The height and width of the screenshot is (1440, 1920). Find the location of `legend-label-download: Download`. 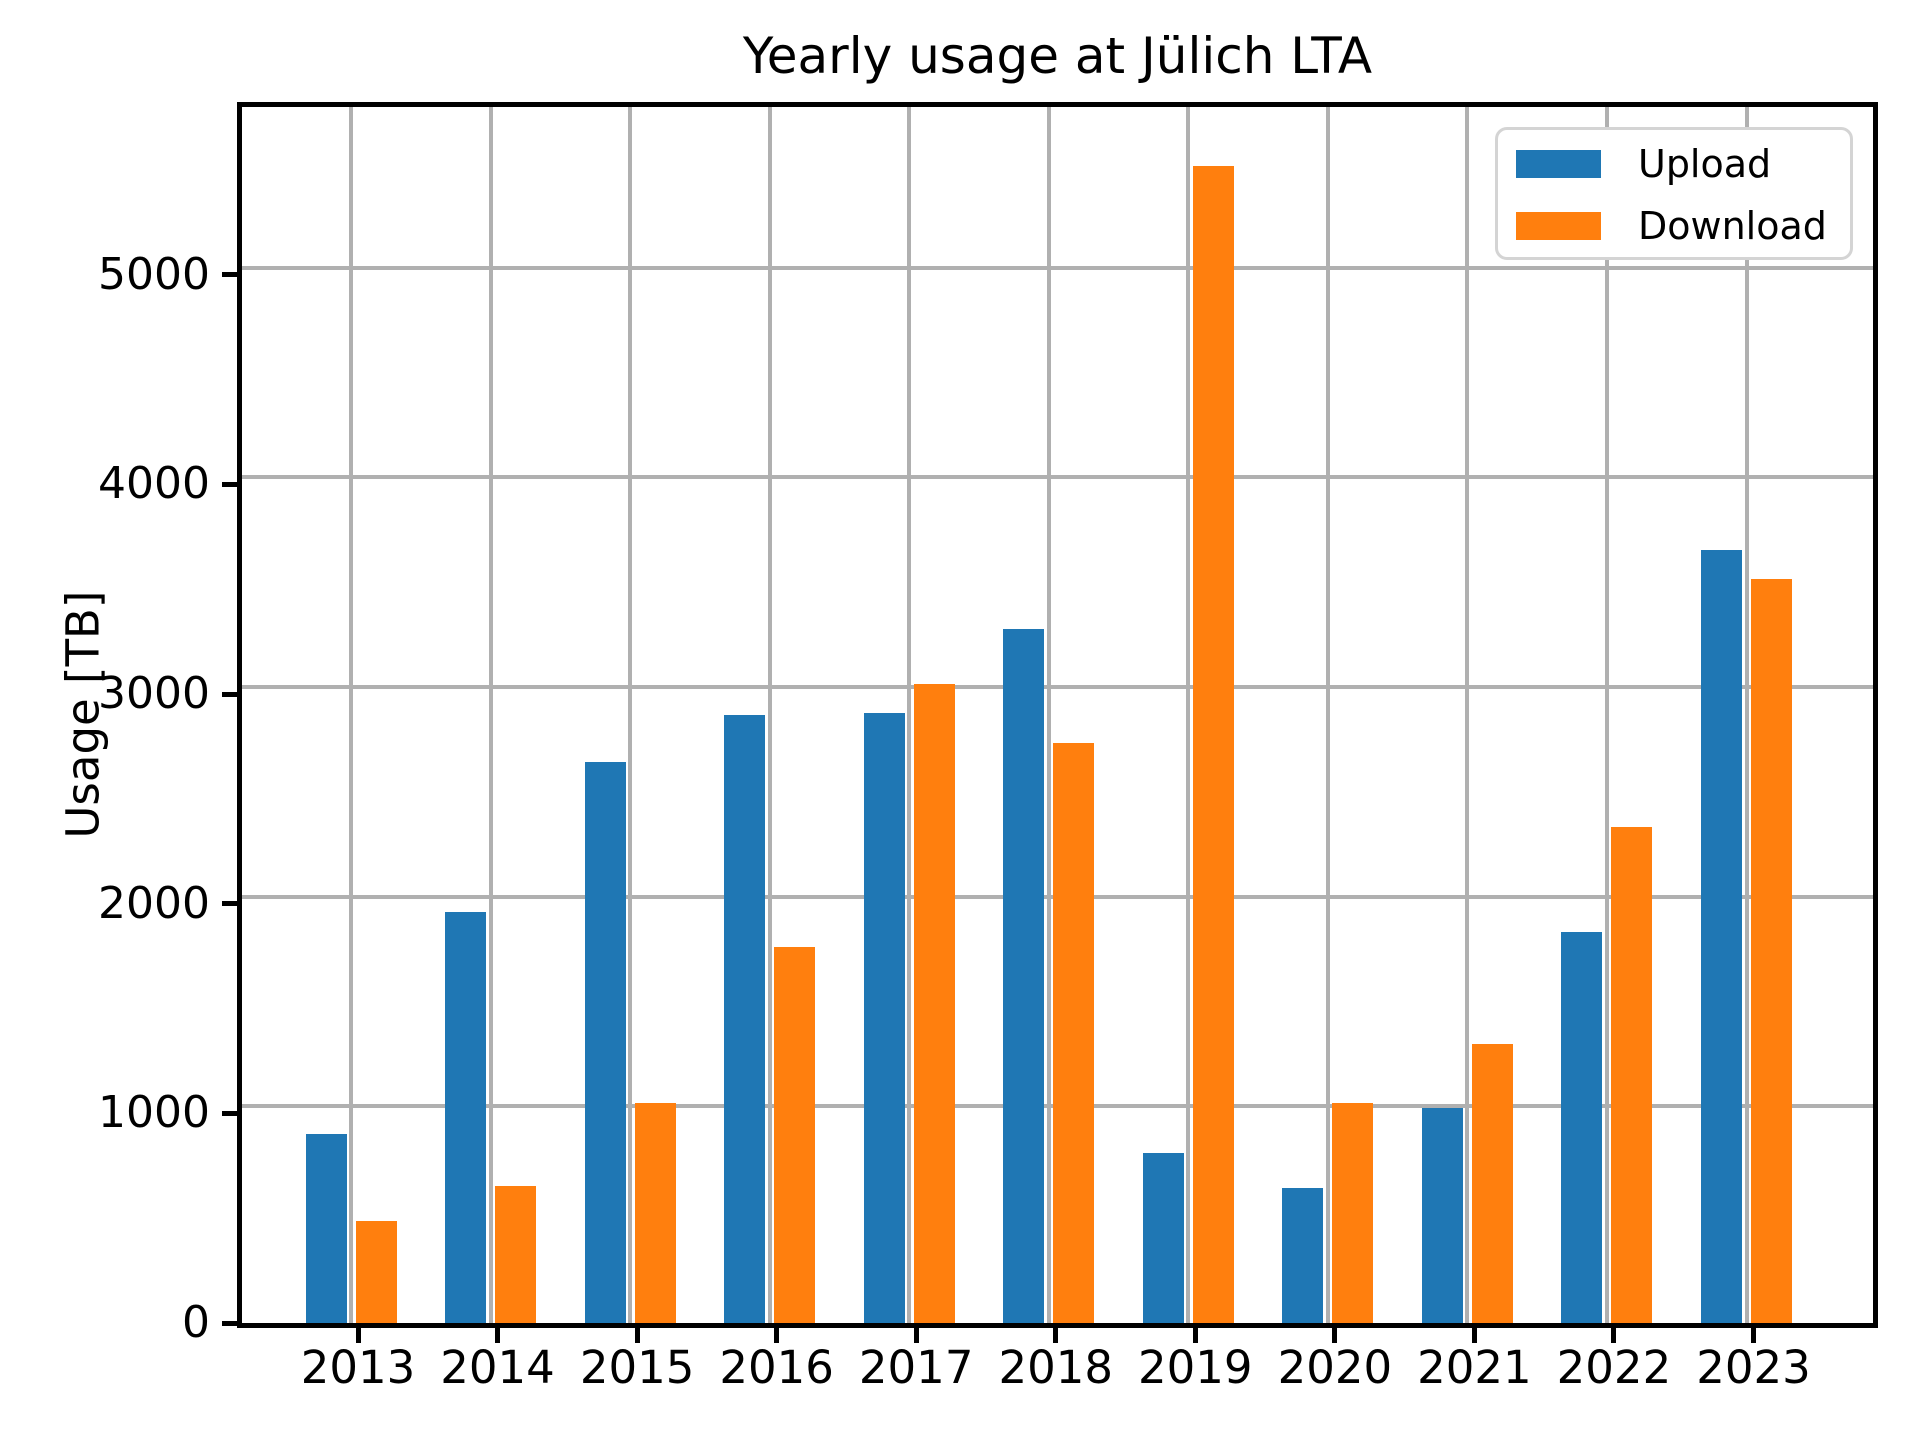

legend-label-download: Download is located at coordinates (1732, 226).